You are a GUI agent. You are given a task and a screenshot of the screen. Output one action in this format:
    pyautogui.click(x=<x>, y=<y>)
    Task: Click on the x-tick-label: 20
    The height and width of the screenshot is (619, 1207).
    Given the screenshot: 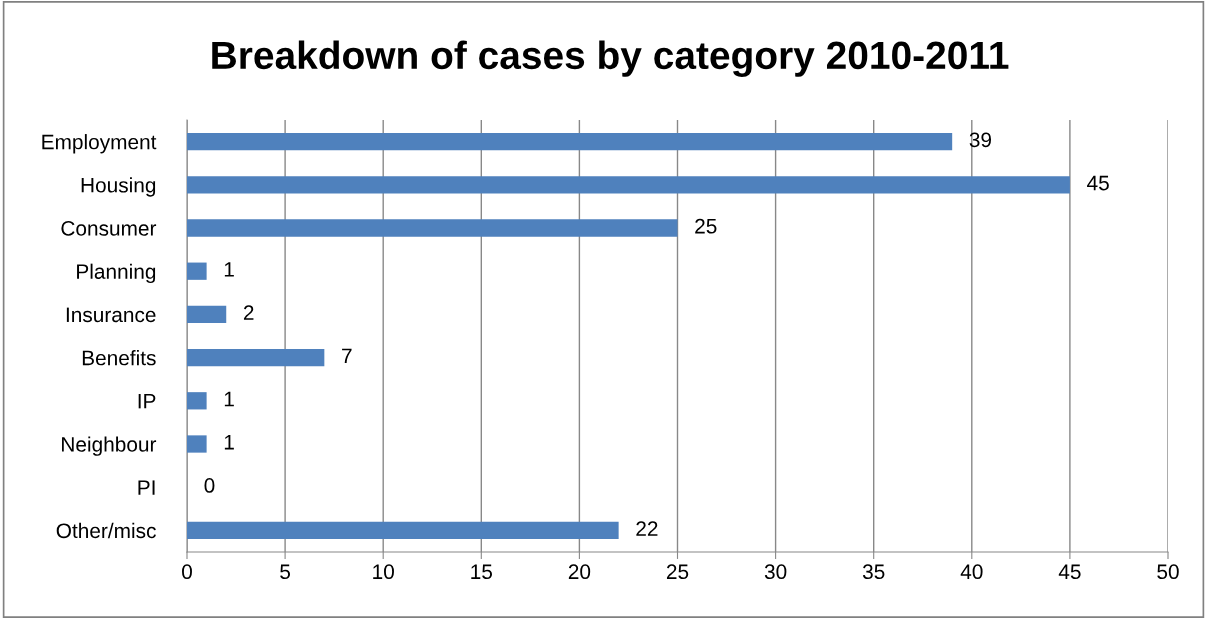 What is the action you would take?
    pyautogui.click(x=579, y=572)
    